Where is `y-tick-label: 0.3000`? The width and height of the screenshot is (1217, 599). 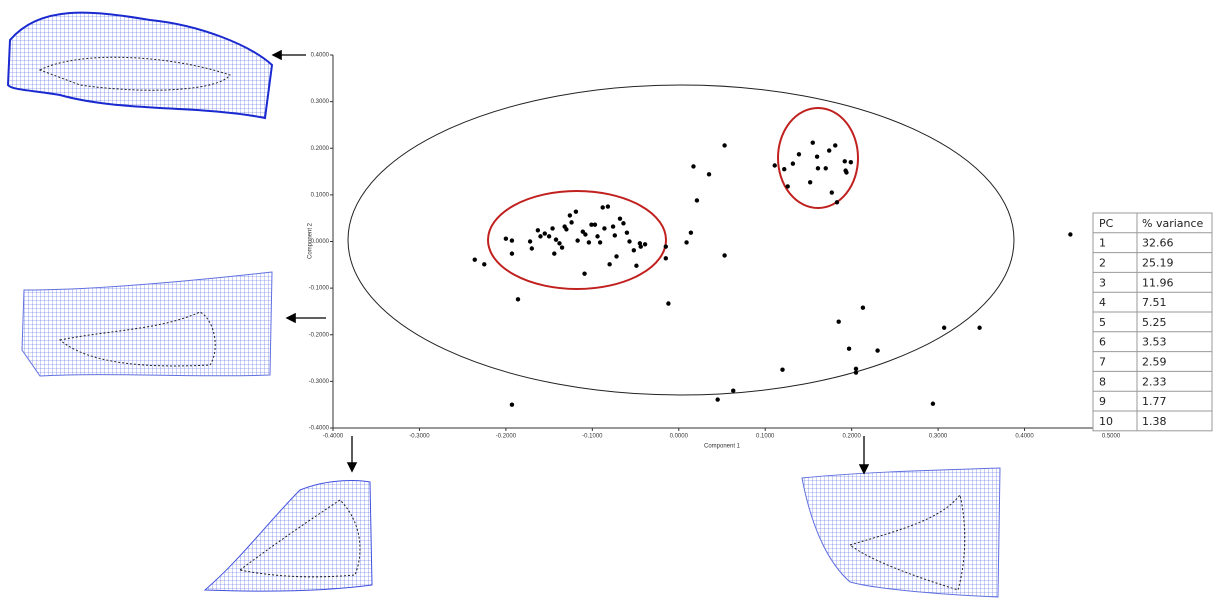
y-tick-label: 0.3000 is located at coordinates (320, 102).